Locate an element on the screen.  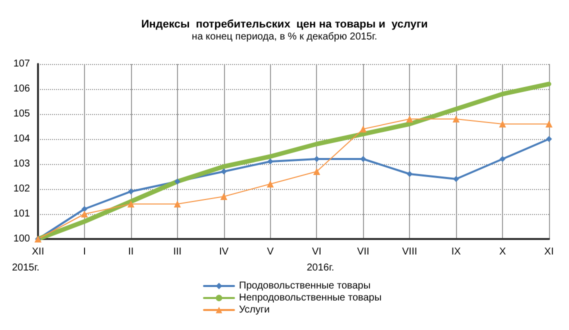
x-tick-label: VIII is located at coordinates (410, 252).